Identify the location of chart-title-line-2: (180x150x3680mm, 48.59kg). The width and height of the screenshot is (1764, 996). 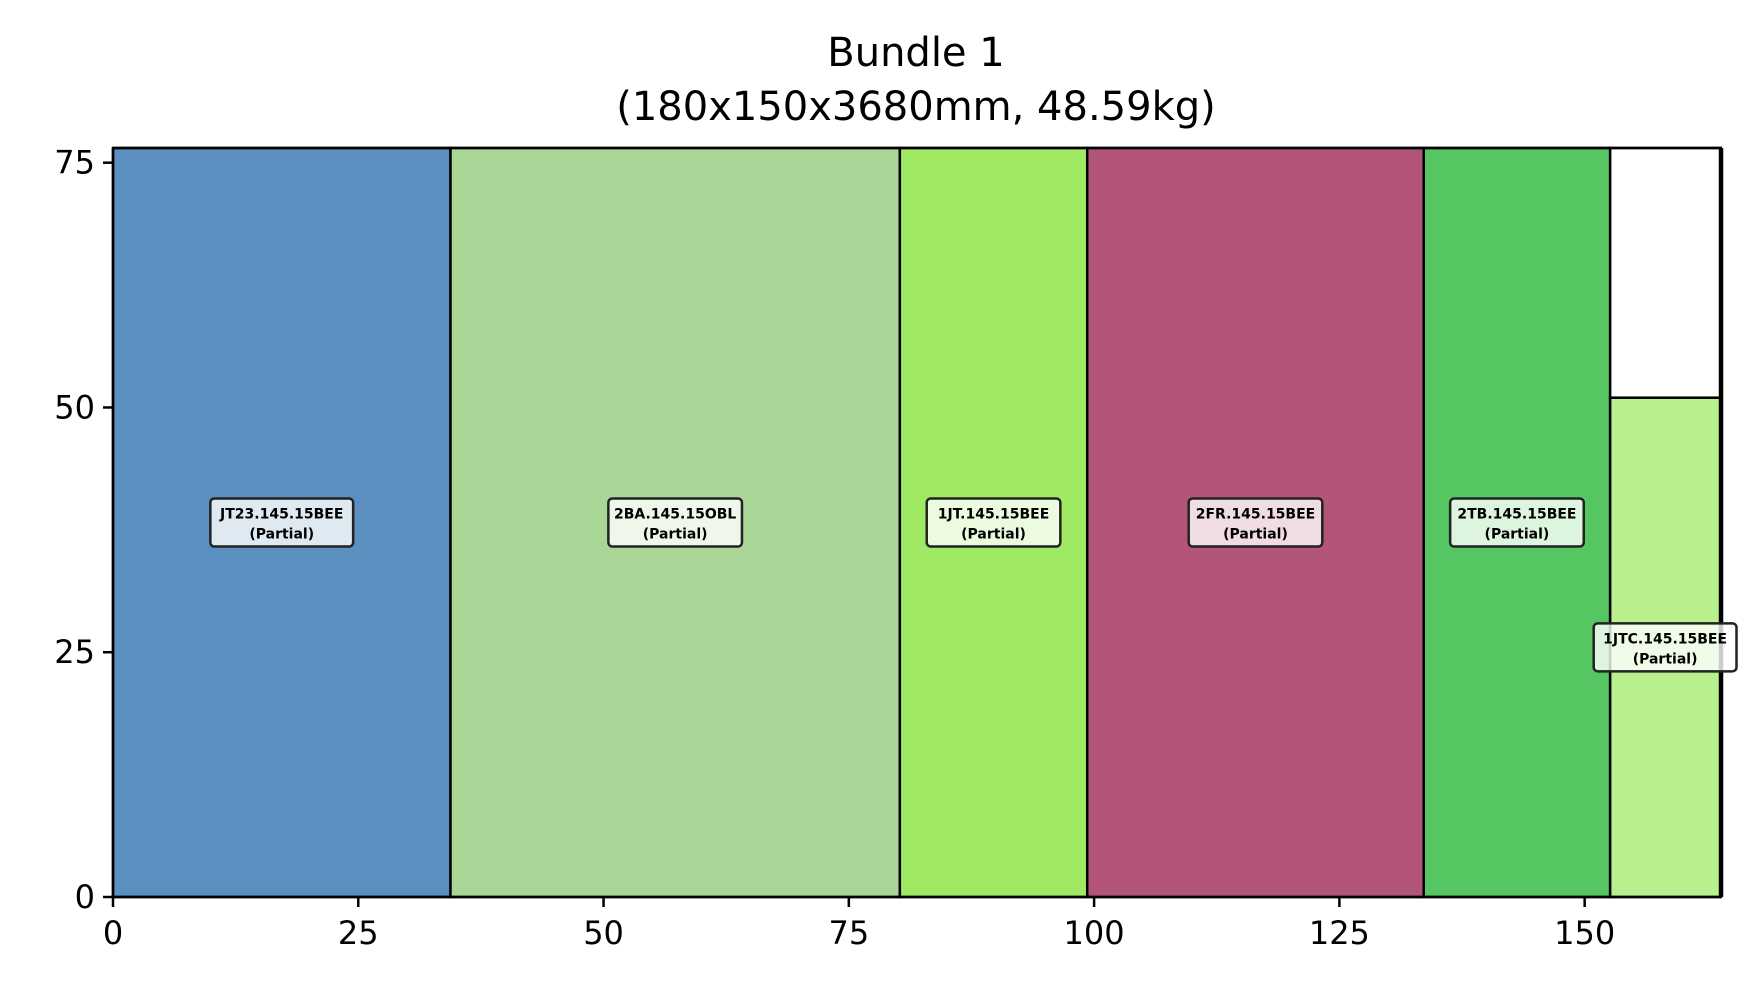
(915, 107).